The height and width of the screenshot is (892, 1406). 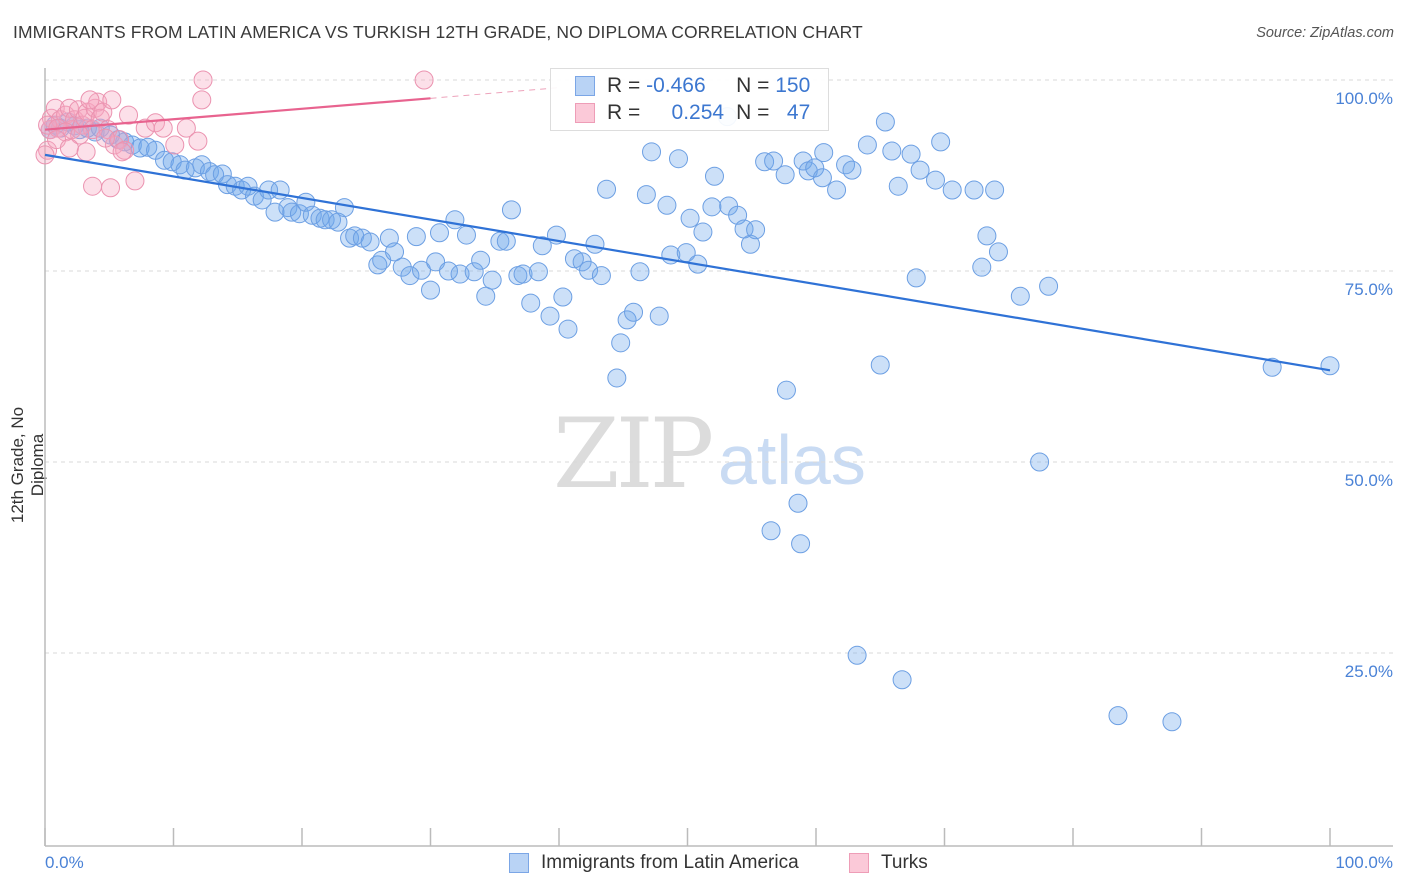 What do you see at coordinates (495, 93) in the screenshot?
I see `trend-line-extension-turks` at bounding box center [495, 93].